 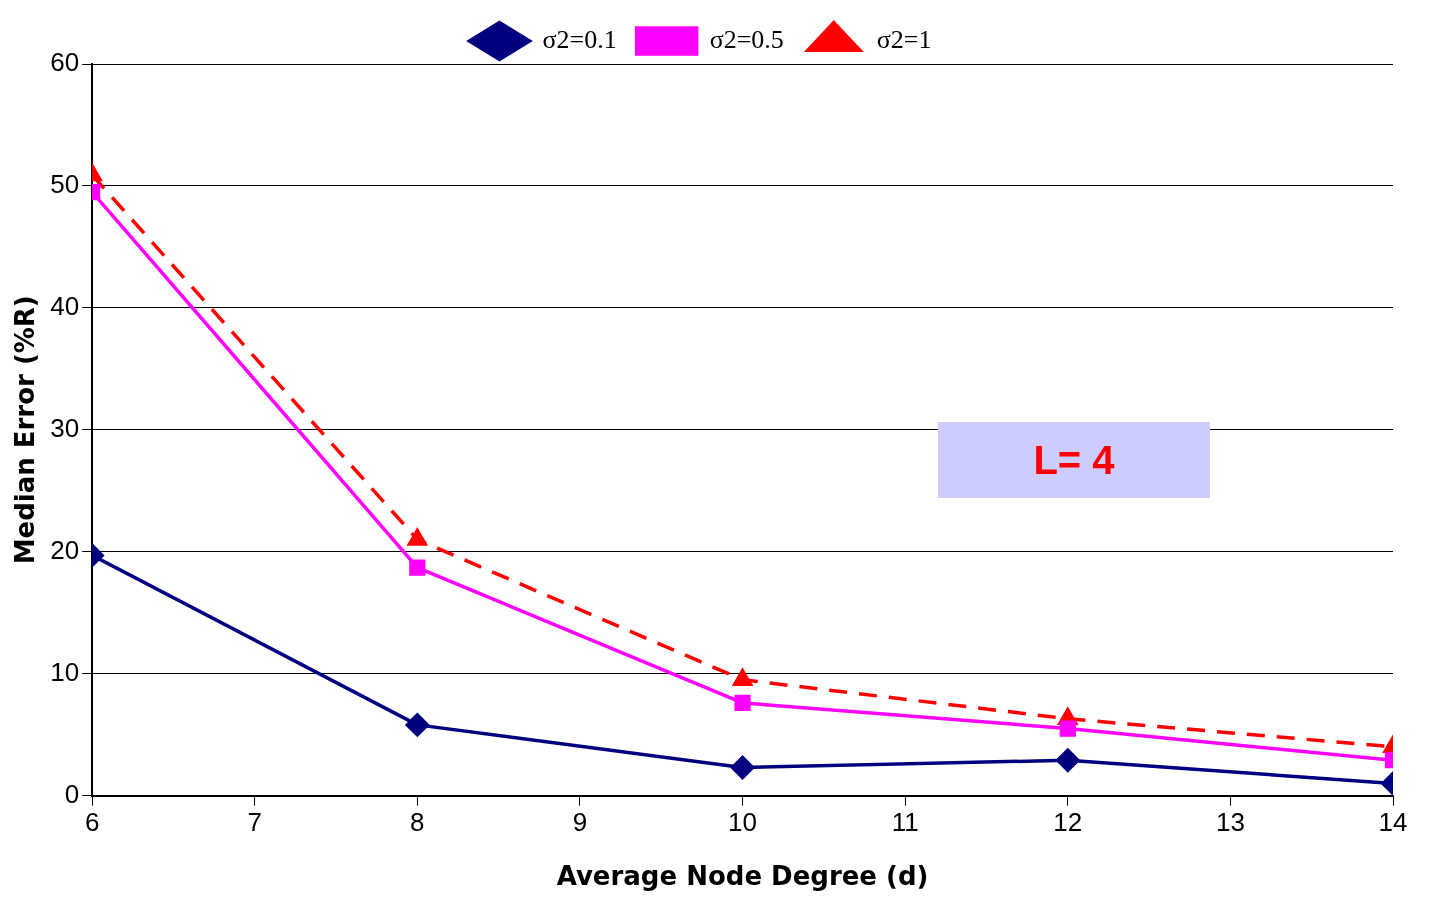 I want to click on label-box: L= 4, so click(x=1074, y=460).